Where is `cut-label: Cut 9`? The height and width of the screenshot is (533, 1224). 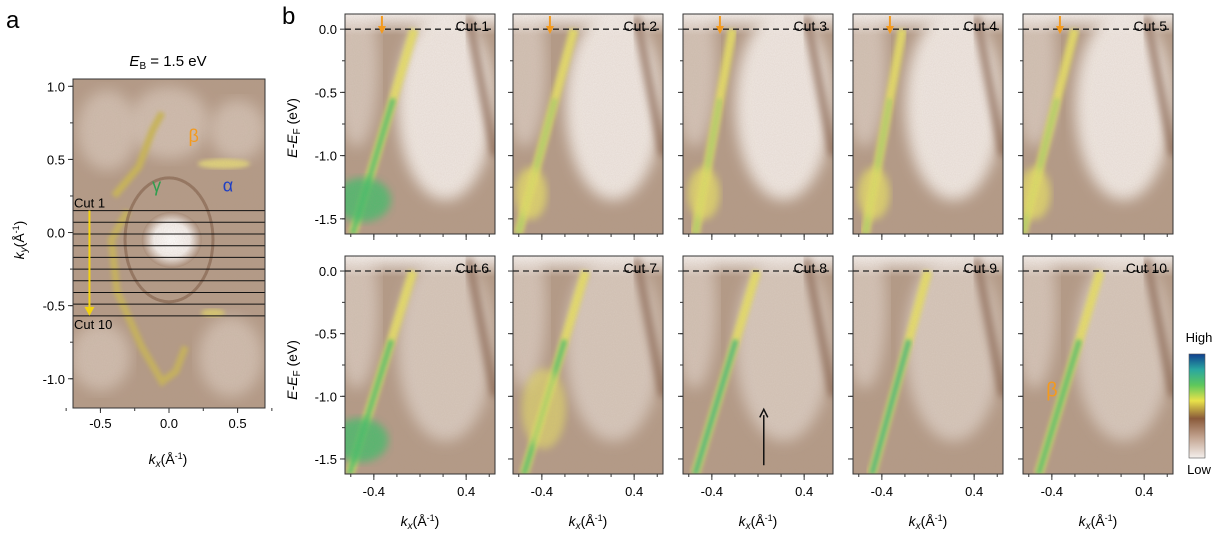 cut-label: Cut 9 is located at coordinates (981, 268).